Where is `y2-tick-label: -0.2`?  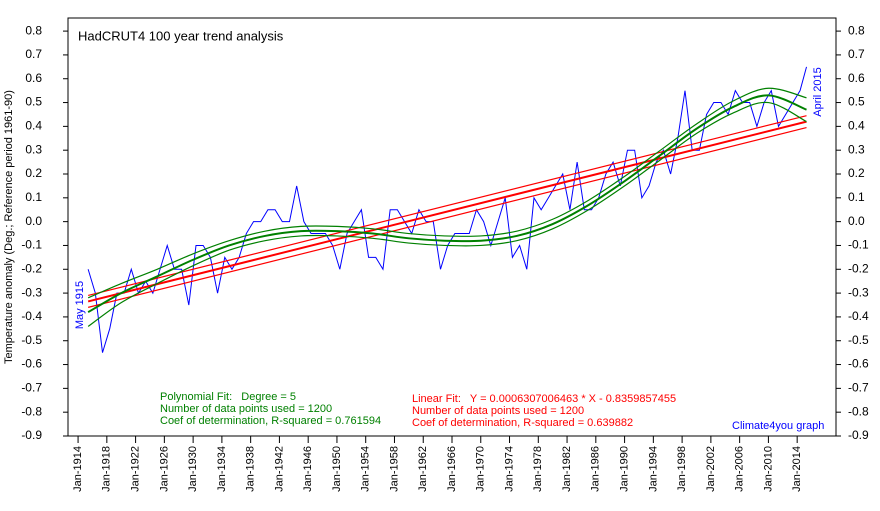
y2-tick-label: -0.2 is located at coordinates (858, 268).